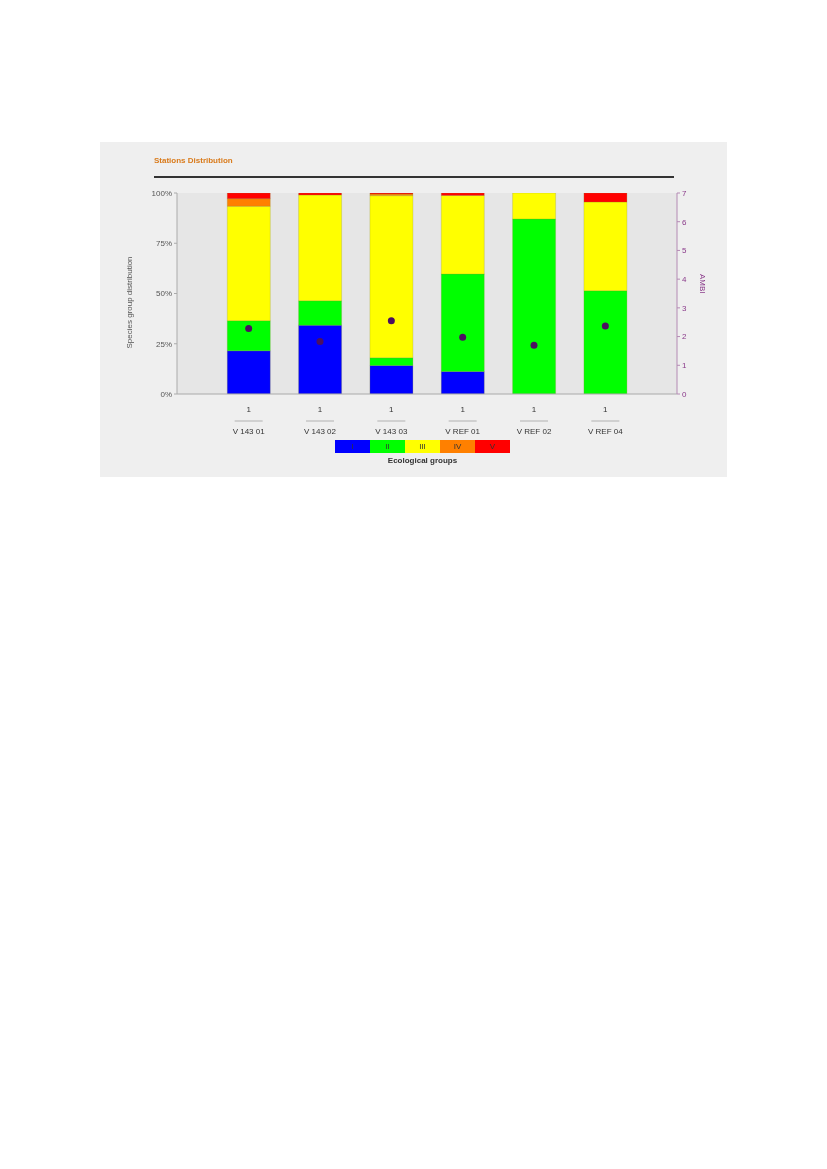 This screenshot has width=827, height=1169. What do you see at coordinates (320, 431) in the screenshot?
I see `x-tick-label: V 143 02` at bounding box center [320, 431].